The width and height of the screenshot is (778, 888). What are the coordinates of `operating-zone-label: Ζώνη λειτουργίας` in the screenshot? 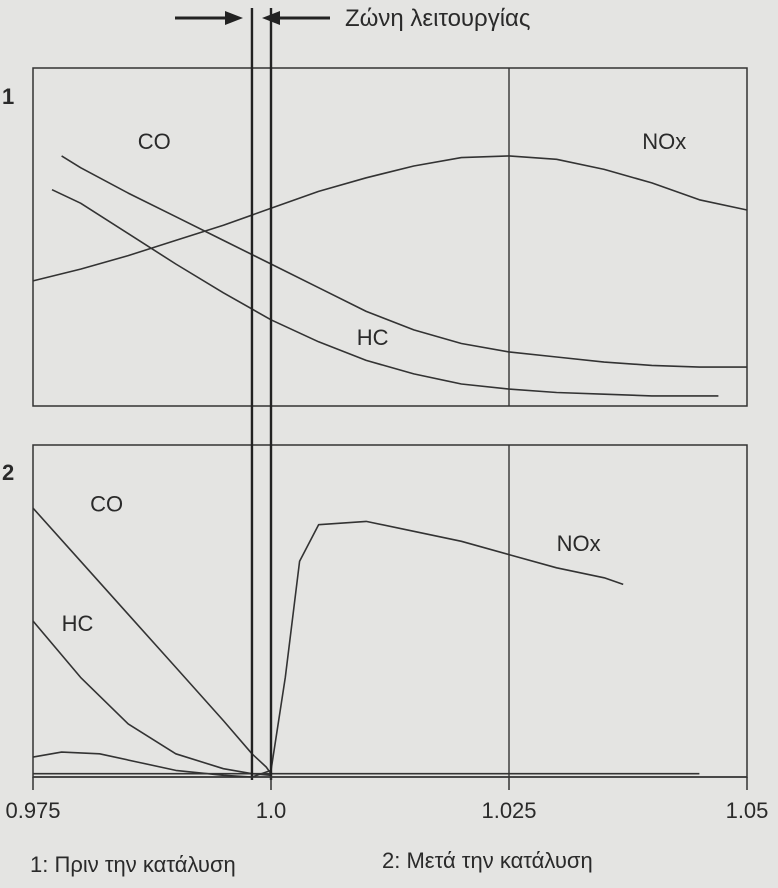 It's located at (437, 18).